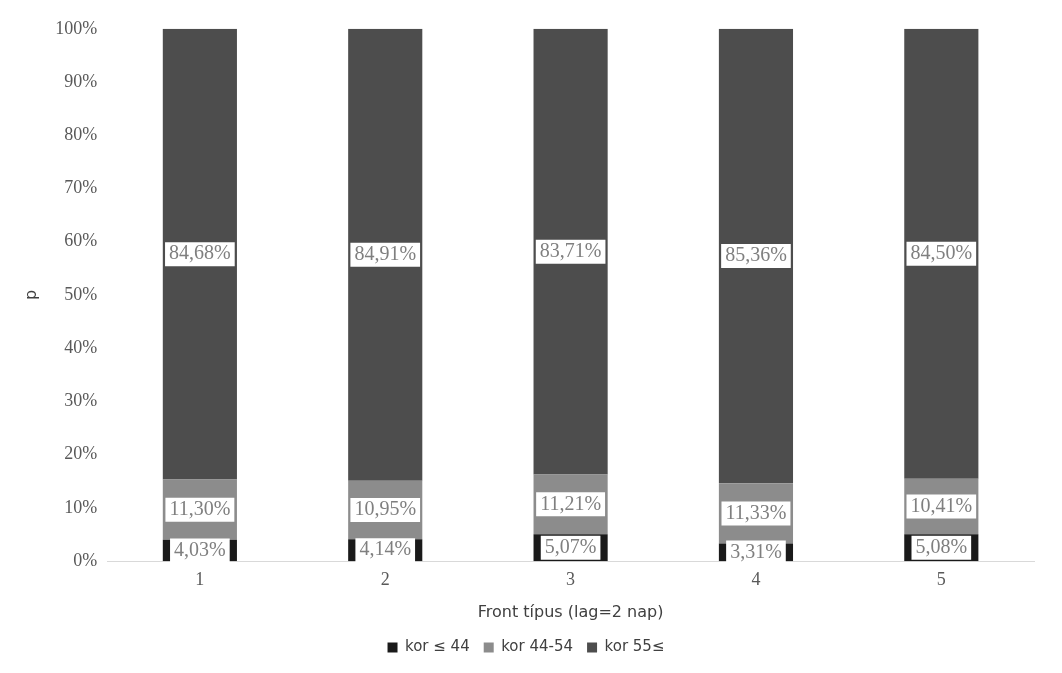 This screenshot has width=1062, height=673. Describe the element at coordinates (81, 187) in the screenshot. I see `y-tick-label: 70%` at that location.